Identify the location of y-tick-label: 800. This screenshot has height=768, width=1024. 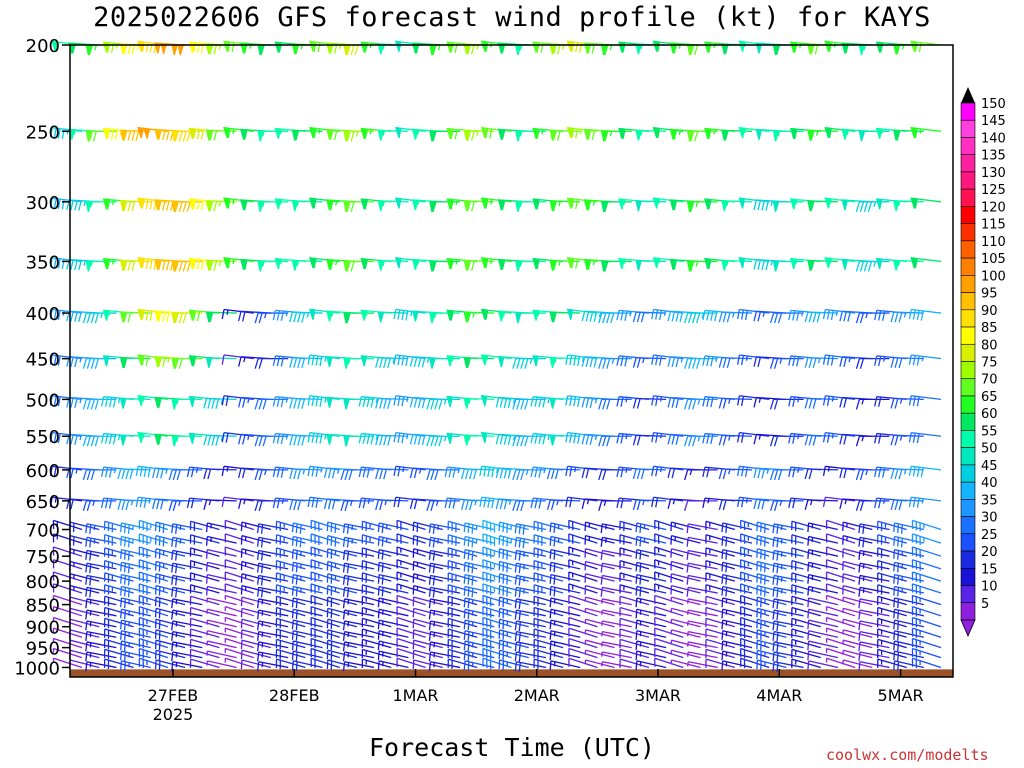
(43, 582).